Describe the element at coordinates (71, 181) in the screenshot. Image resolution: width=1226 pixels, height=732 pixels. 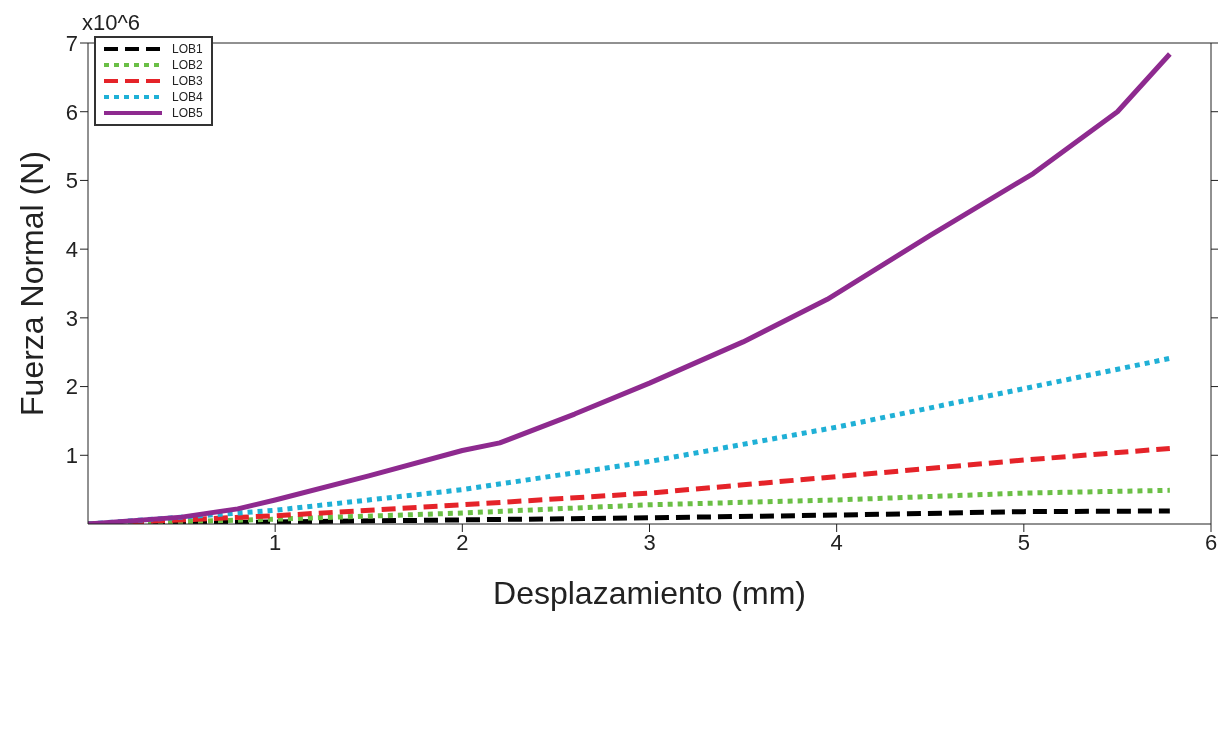
I see `y-tick-label: 5` at that location.